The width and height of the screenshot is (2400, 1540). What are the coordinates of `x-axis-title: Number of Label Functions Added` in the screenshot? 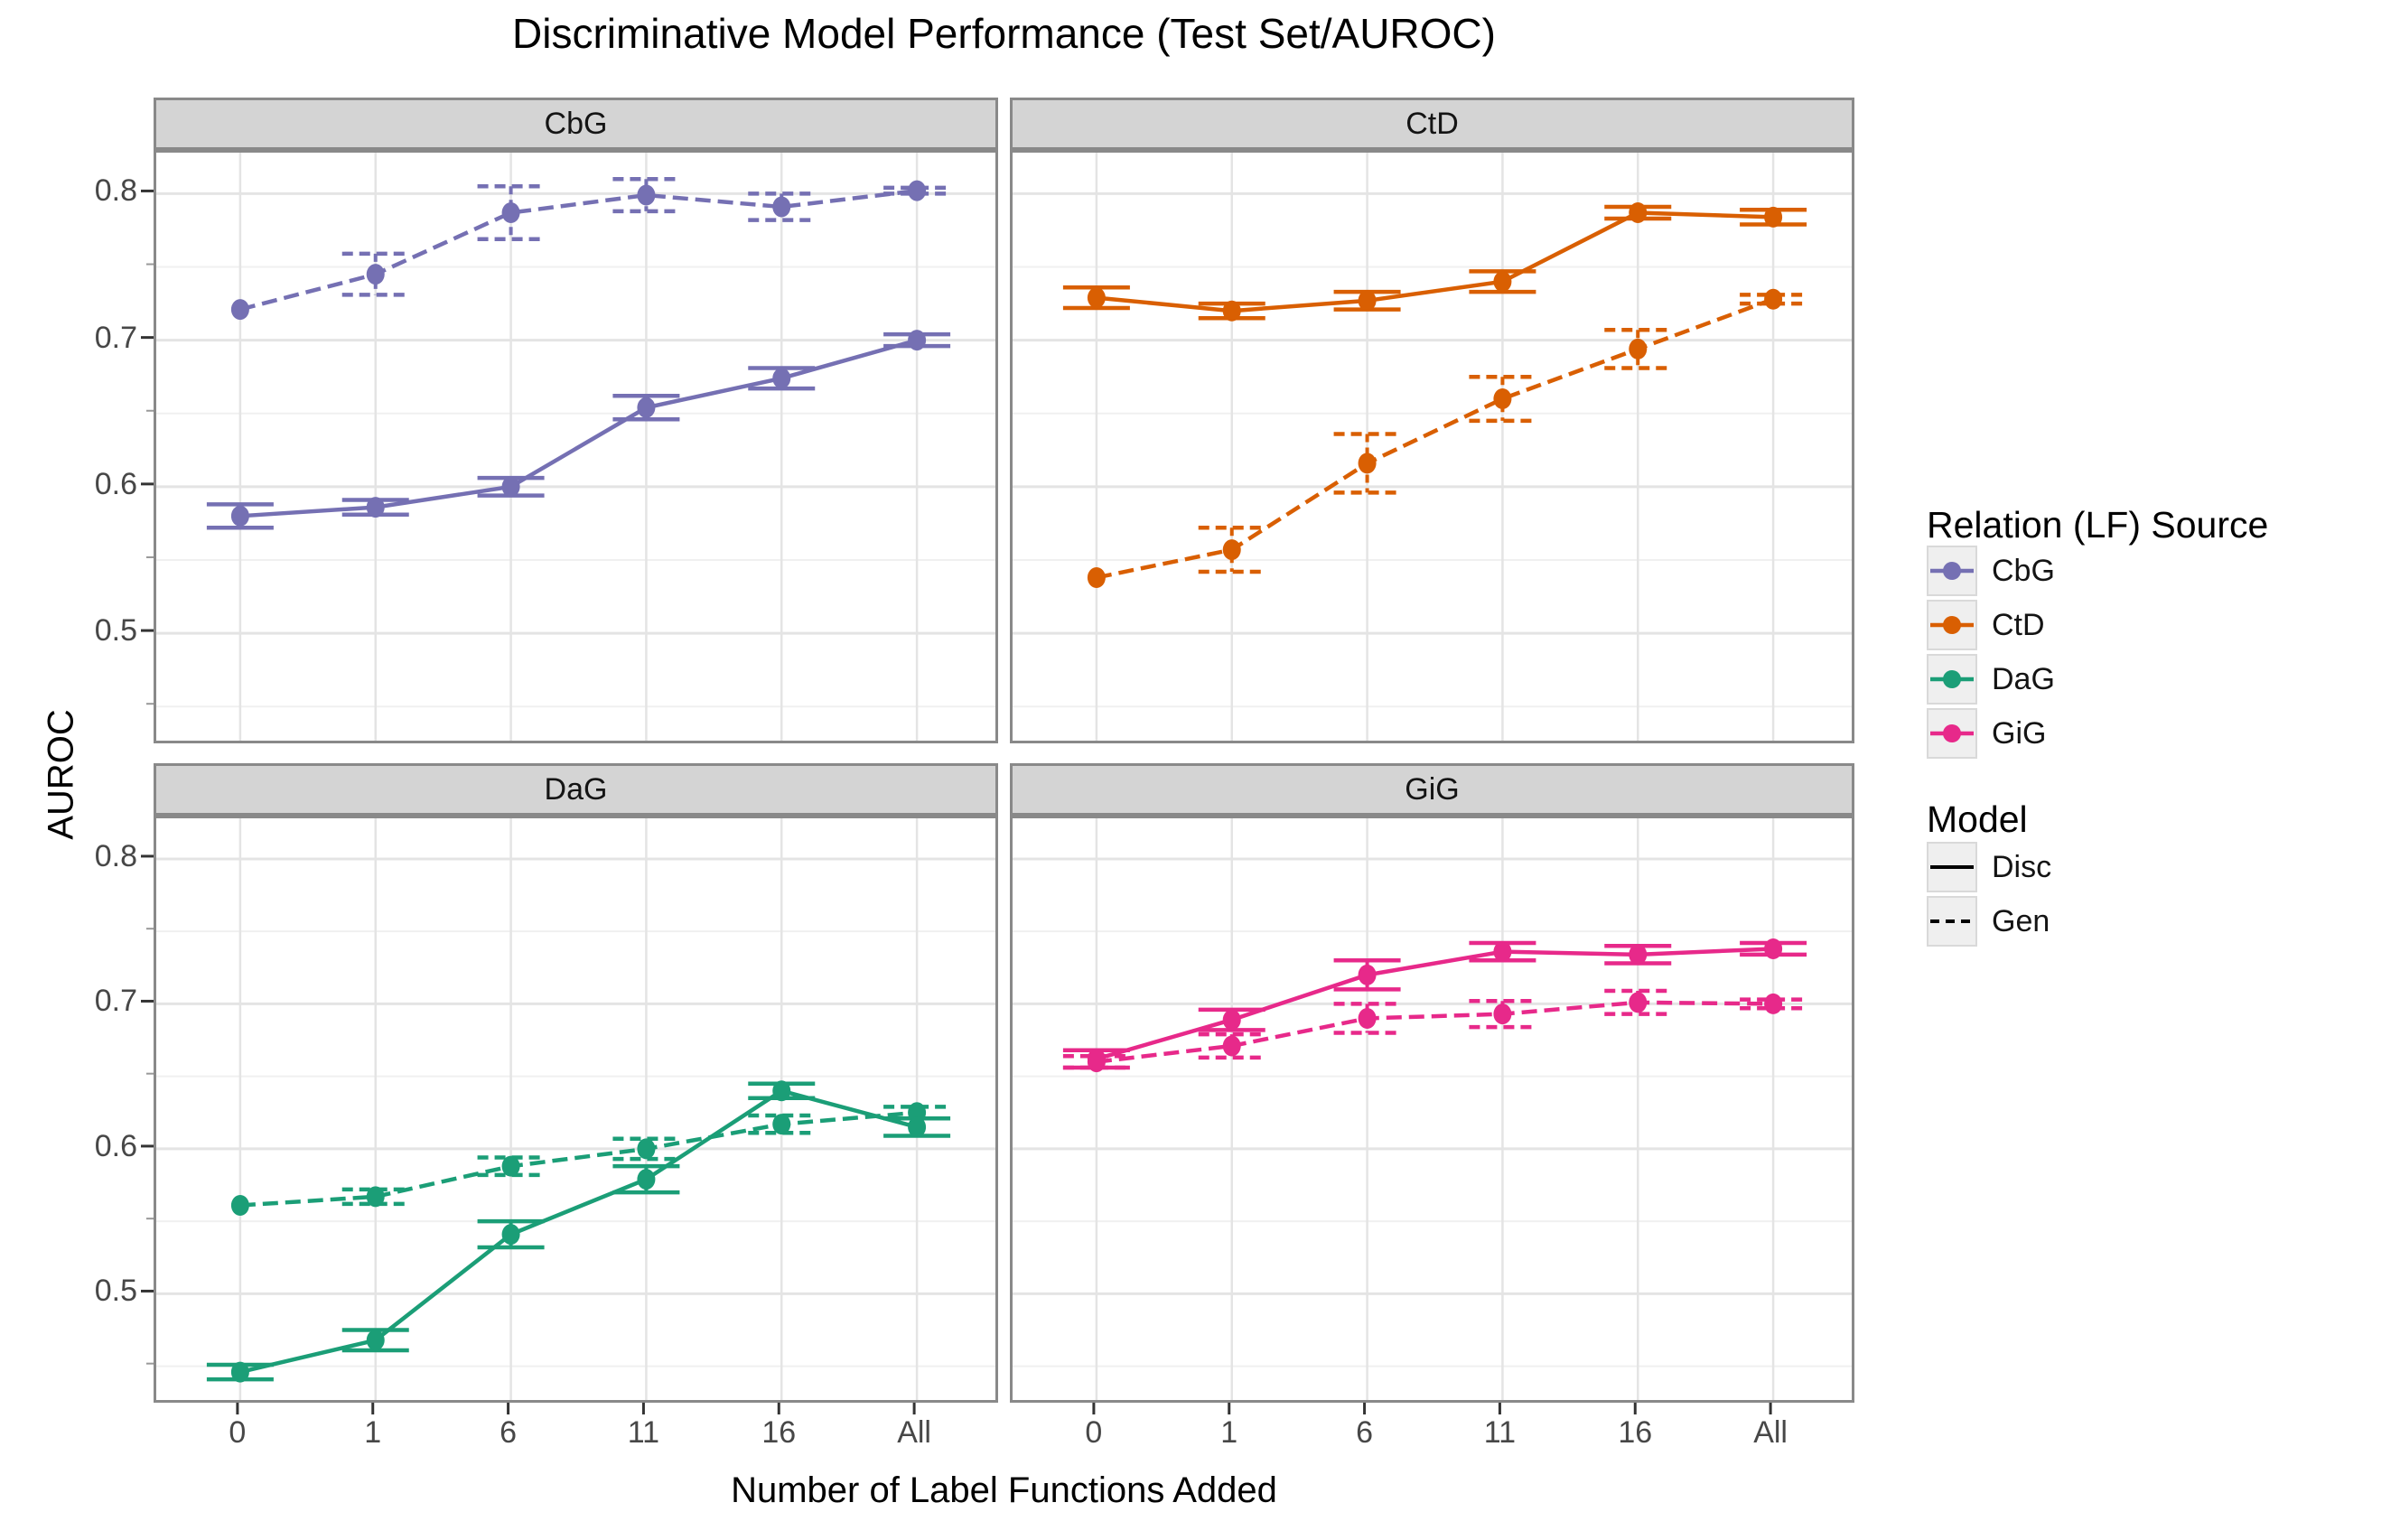 It's located at (1004, 1490).